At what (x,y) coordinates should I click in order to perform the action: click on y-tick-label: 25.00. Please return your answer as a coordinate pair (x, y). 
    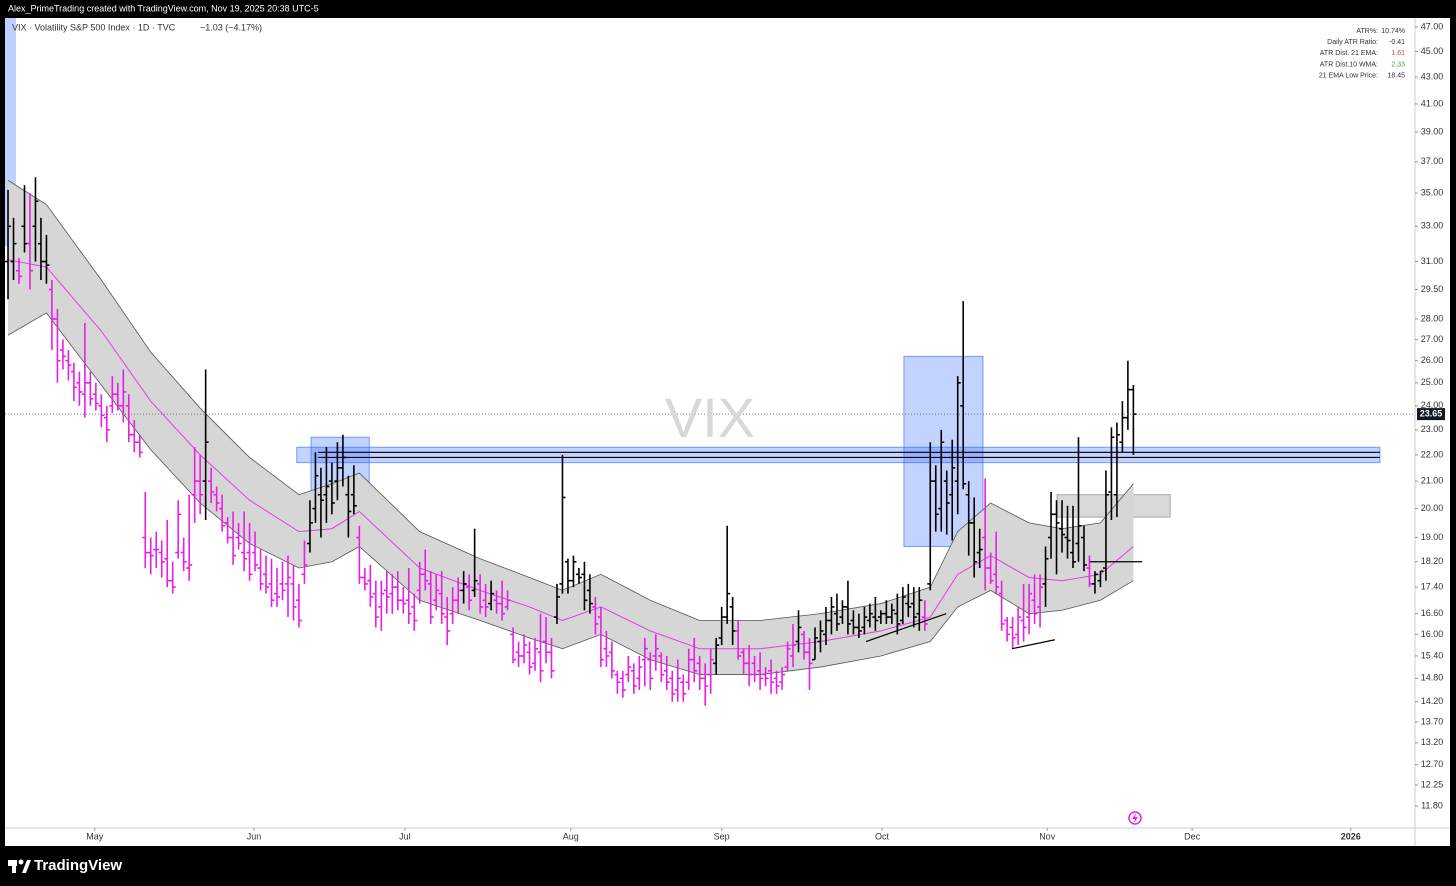
    Looking at the image, I should click on (1432, 382).